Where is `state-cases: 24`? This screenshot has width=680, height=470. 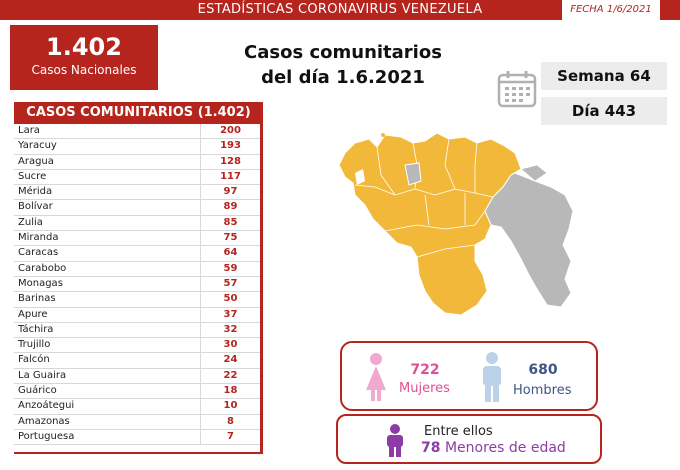 state-cases: 24 is located at coordinates (230, 360).